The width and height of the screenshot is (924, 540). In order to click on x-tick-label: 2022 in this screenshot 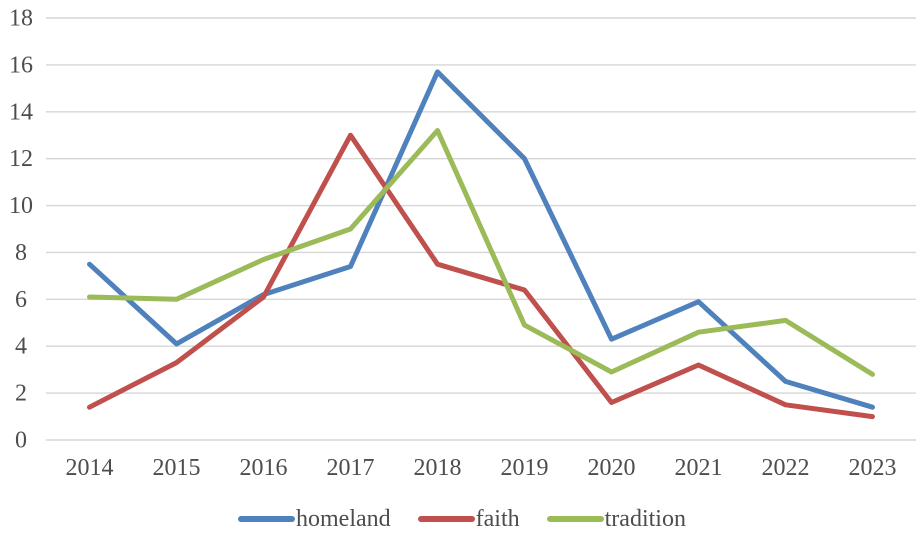, I will do `click(786, 468)`.